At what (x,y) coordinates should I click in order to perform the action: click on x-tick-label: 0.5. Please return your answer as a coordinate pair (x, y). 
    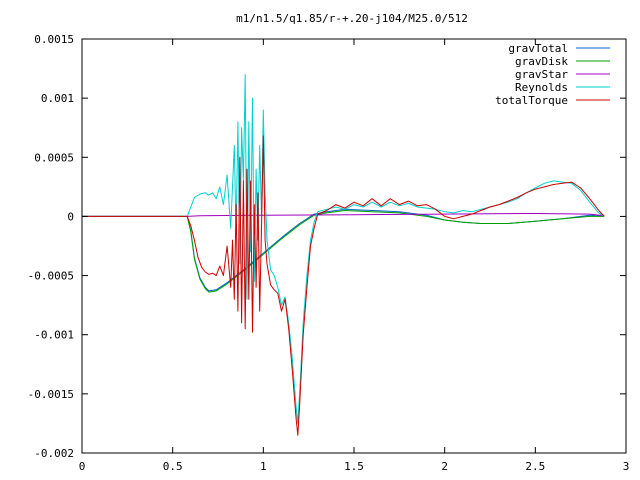
    Looking at the image, I should click on (173, 466).